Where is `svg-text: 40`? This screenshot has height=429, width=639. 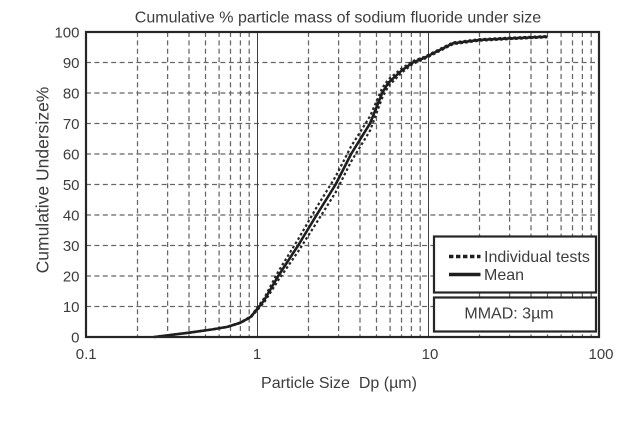
svg-text: 40 is located at coordinates (71, 216).